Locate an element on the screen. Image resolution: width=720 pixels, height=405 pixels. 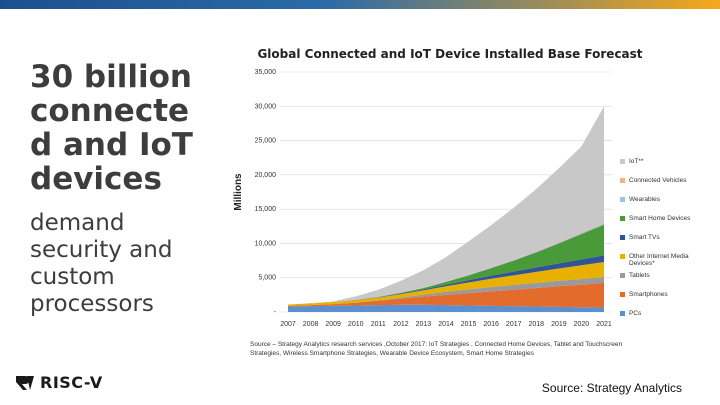
y-tick-label: 25,000 is located at coordinates (266, 141).